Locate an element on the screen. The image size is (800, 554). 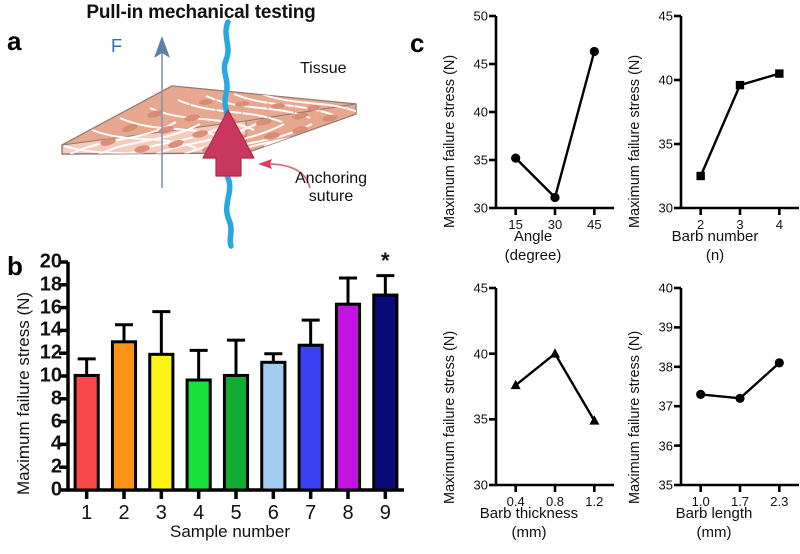
panel-b-ytick-label: 6 is located at coordinates (56, 421).